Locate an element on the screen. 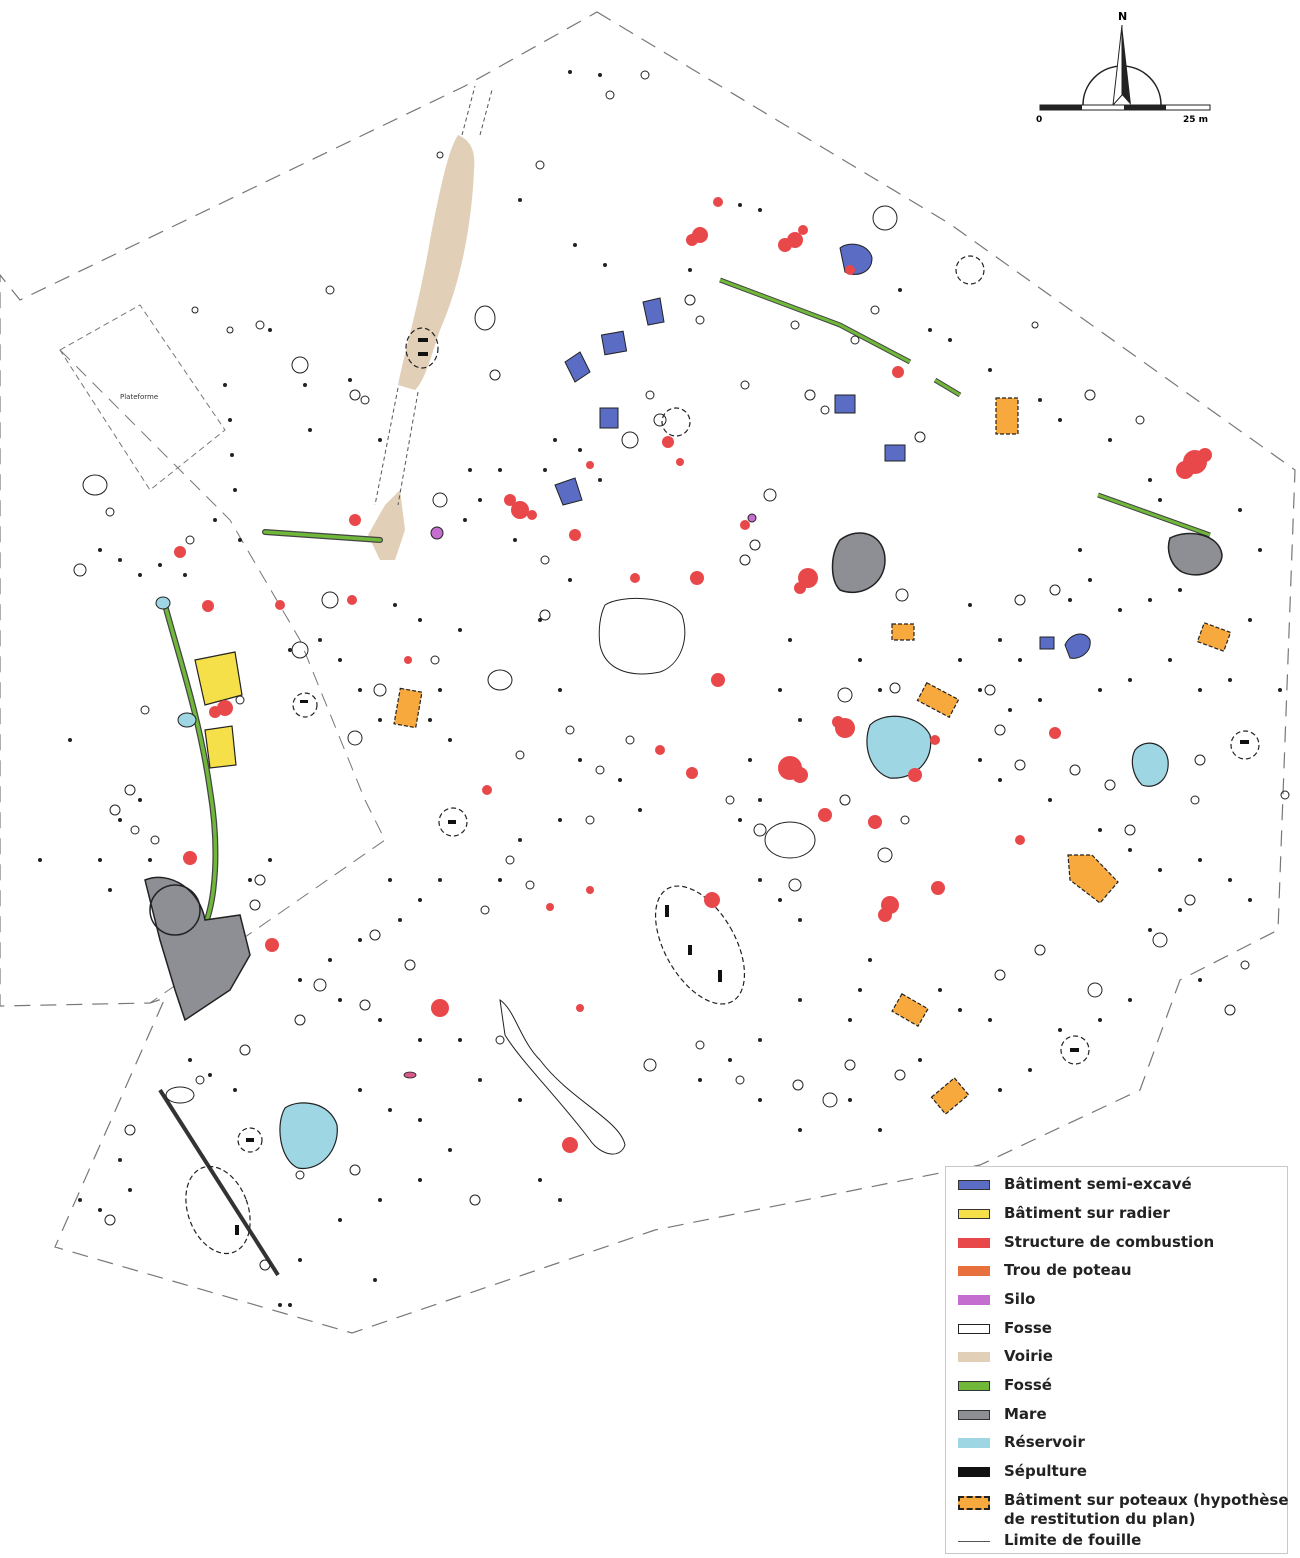  legend-label: Fosse is located at coordinates (1028, 1328).